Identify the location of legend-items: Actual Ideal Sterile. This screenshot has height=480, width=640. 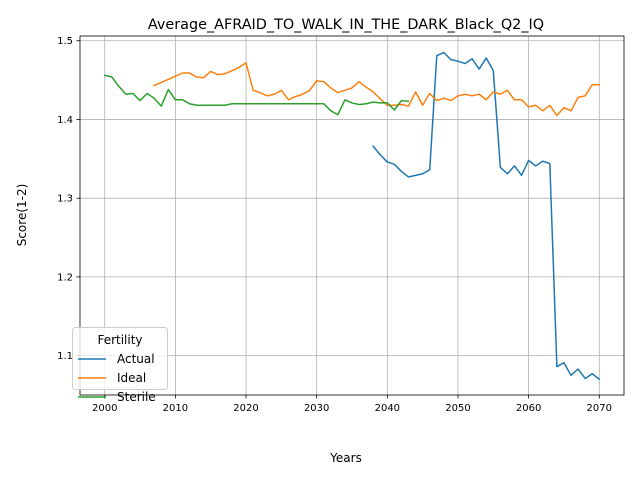
(117, 378).